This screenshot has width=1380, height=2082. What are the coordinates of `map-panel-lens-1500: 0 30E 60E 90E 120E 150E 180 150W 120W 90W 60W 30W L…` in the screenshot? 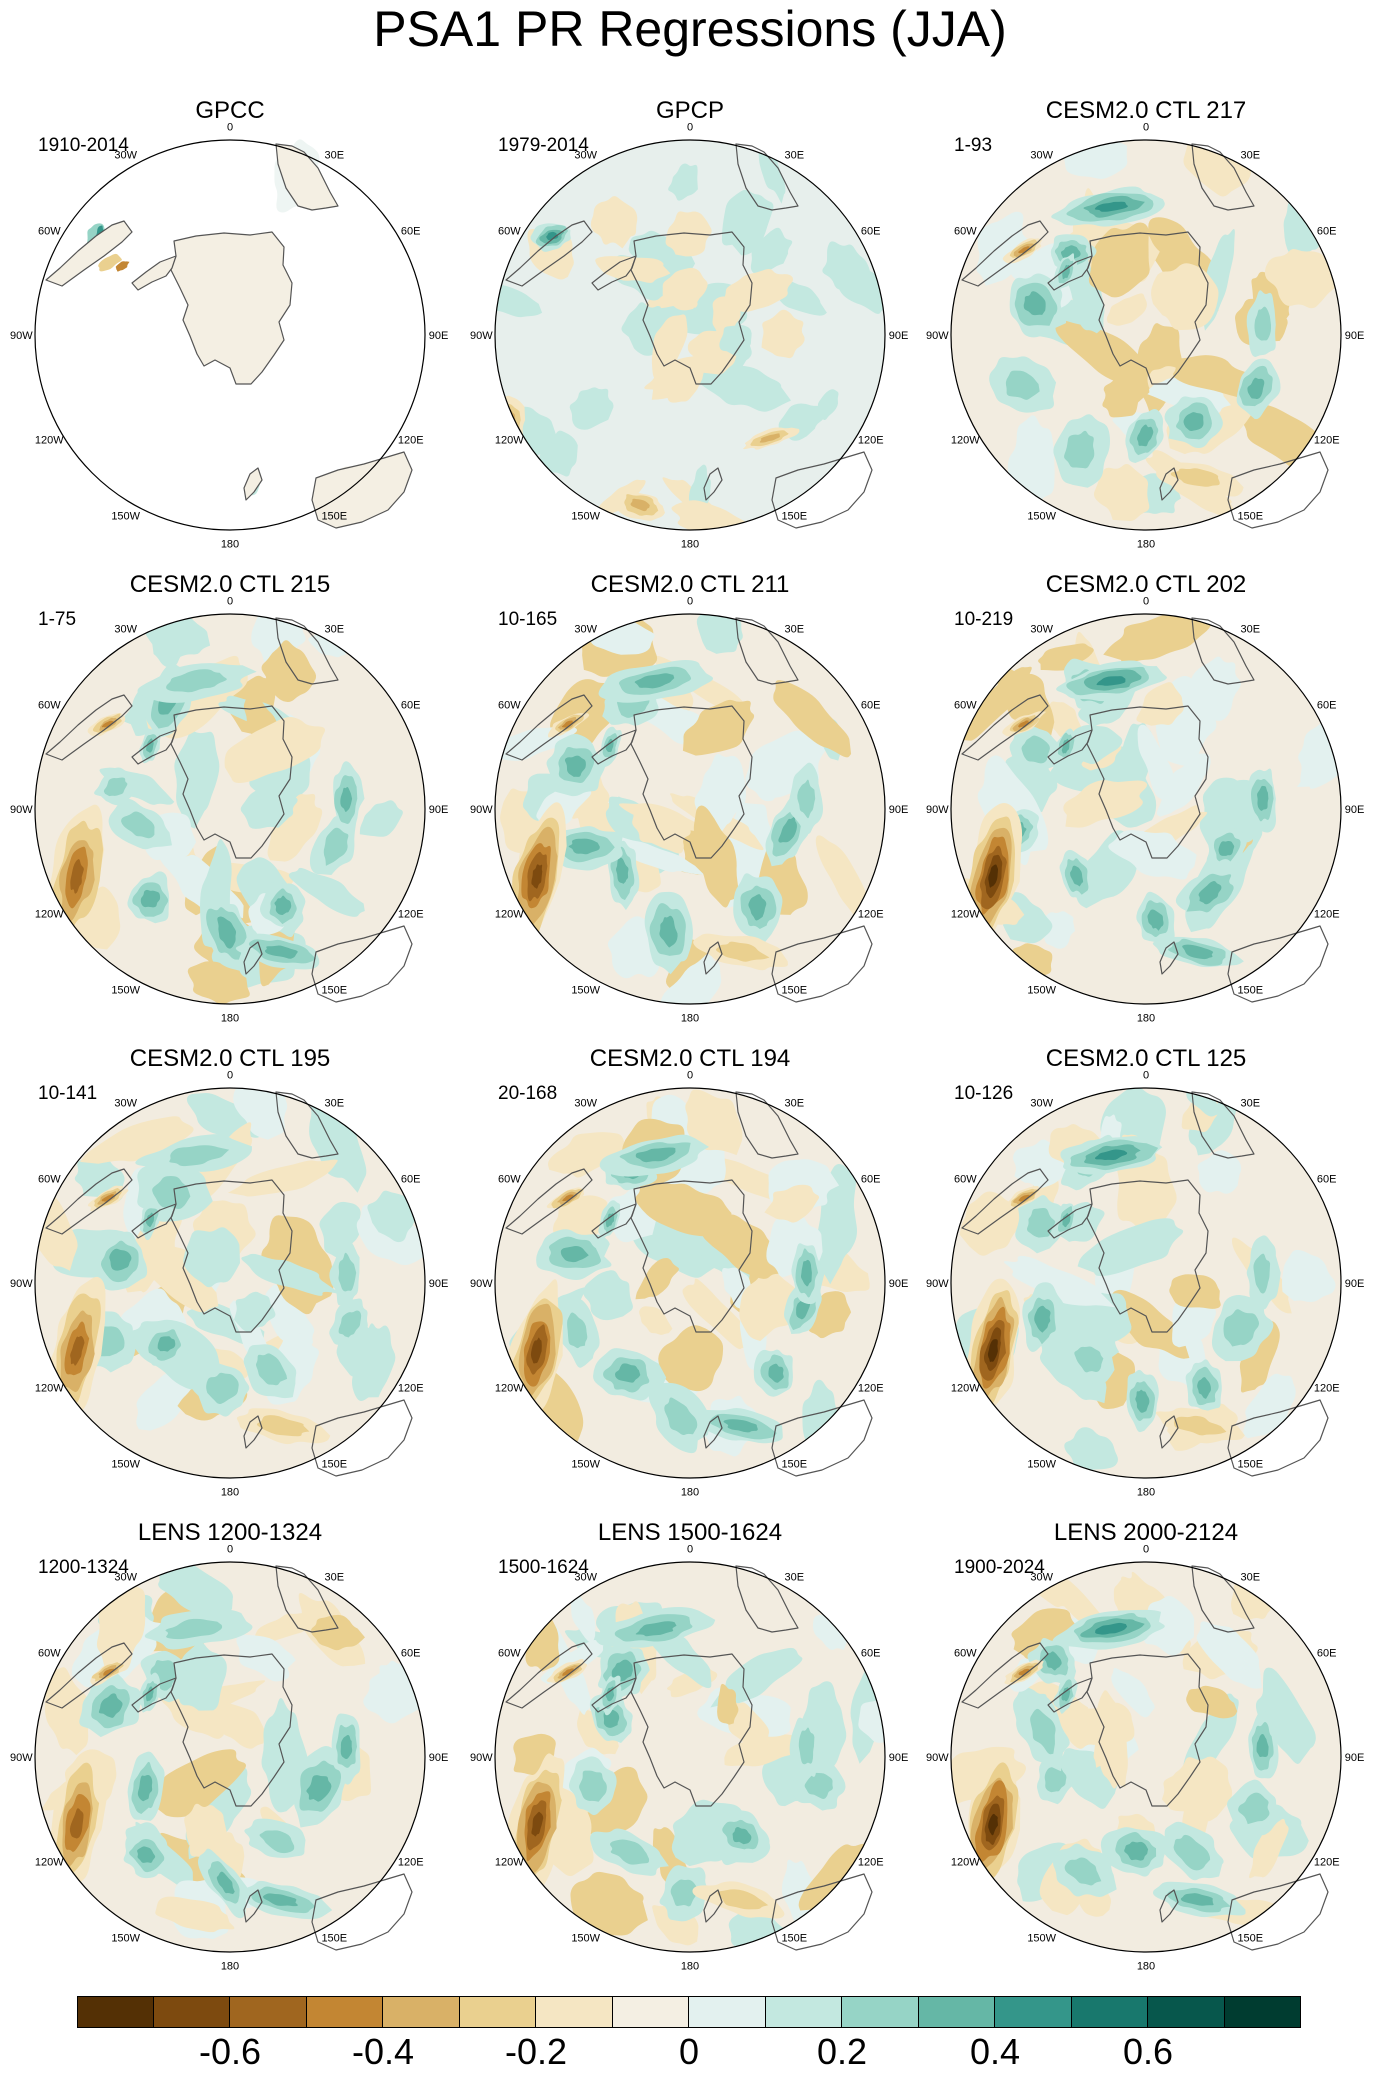 It's located at (690, 1697).